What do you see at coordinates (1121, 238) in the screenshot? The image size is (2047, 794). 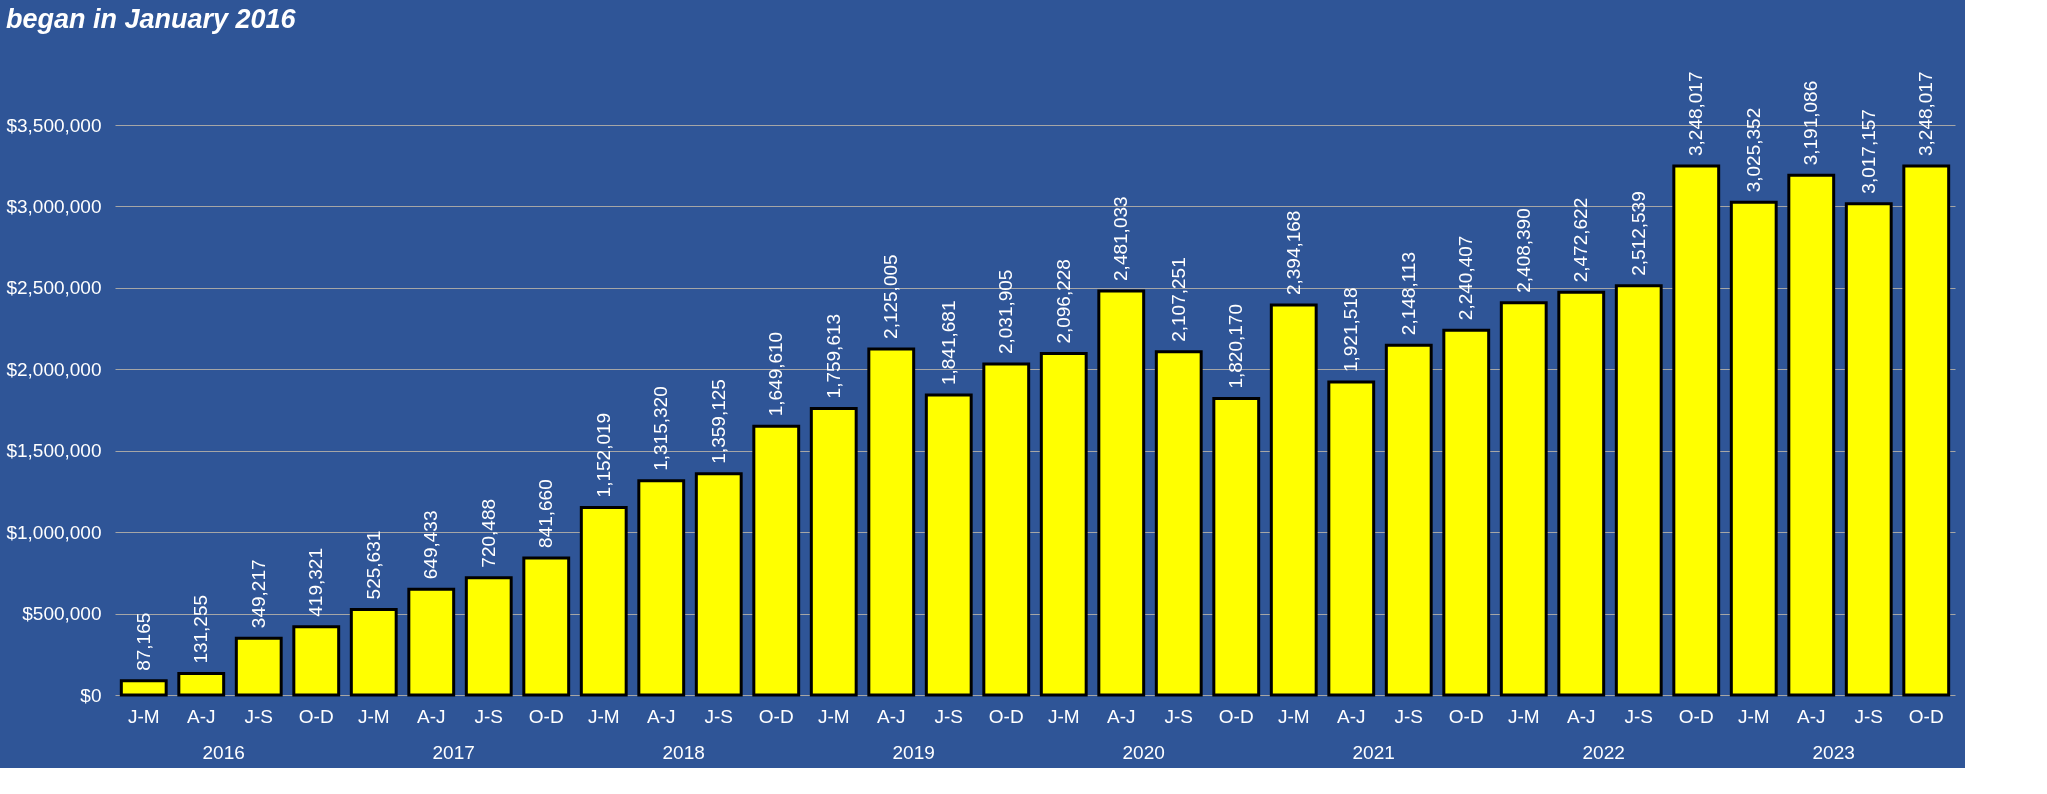 I see `data-label: 2,481,033` at bounding box center [1121, 238].